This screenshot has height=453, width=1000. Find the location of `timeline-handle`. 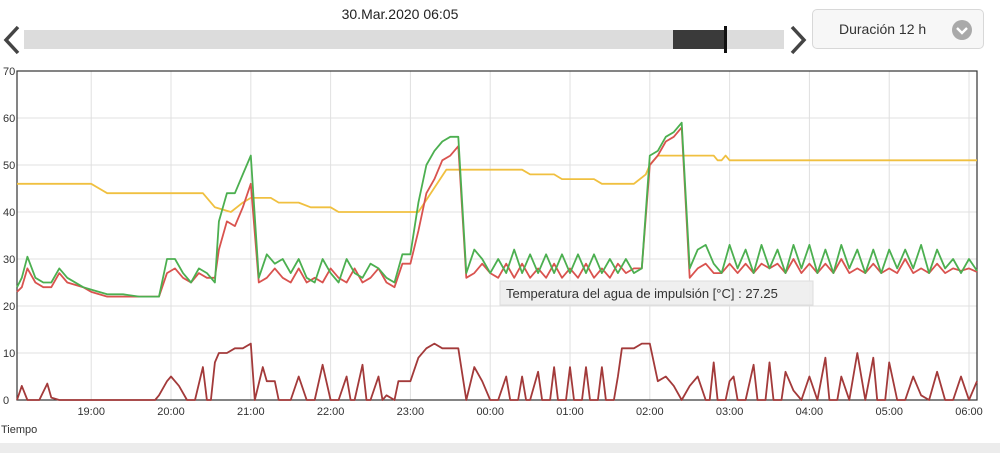

timeline-handle is located at coordinates (725, 39).